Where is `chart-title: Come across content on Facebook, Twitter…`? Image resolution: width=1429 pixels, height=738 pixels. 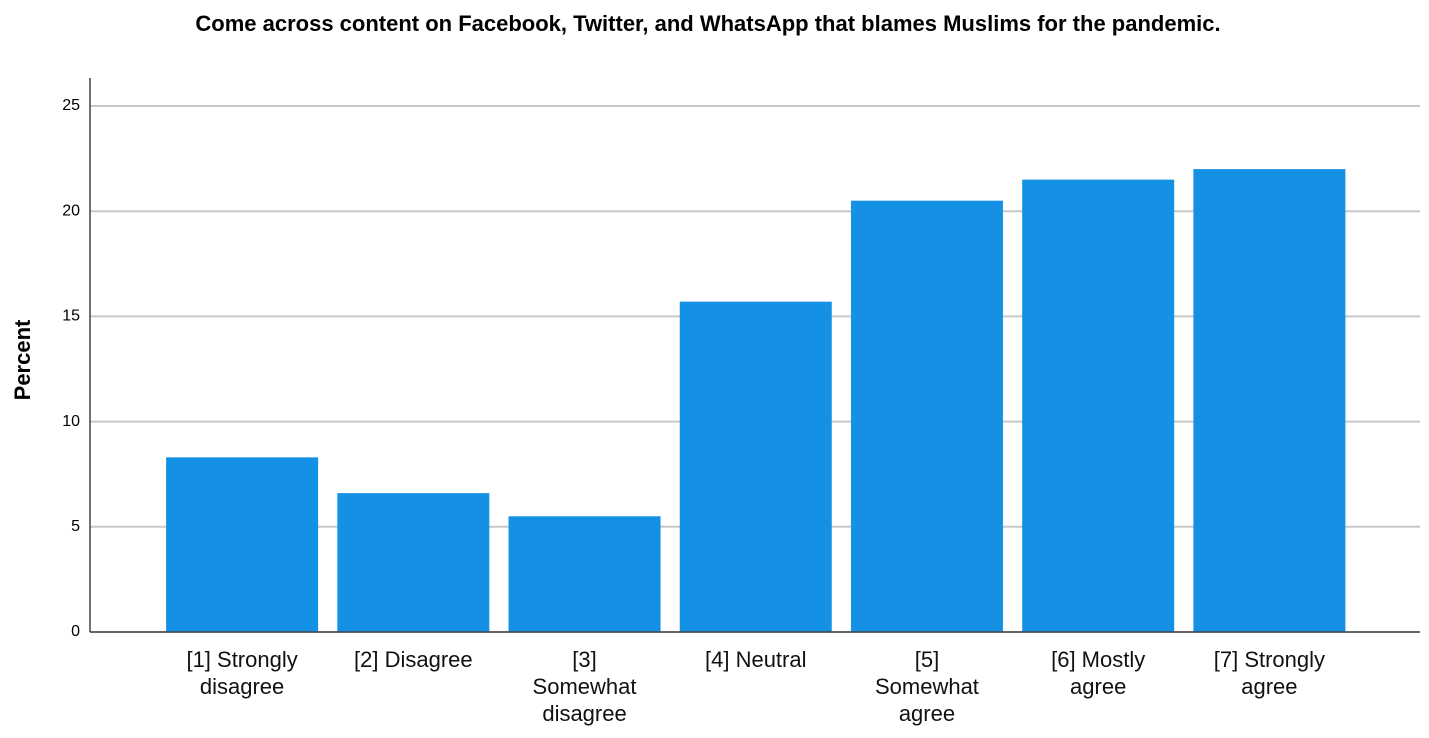 chart-title: Come across content on Facebook, Twitter… is located at coordinates (707, 23).